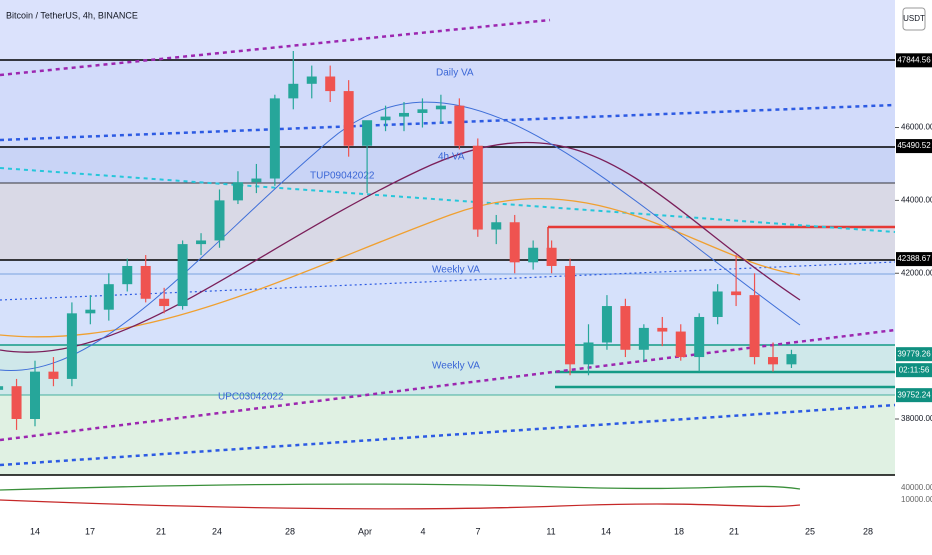 Image resolution: width=932 pixels, height=555 pixels. I want to click on y-tick-label: 38000.00, so click(916, 418).